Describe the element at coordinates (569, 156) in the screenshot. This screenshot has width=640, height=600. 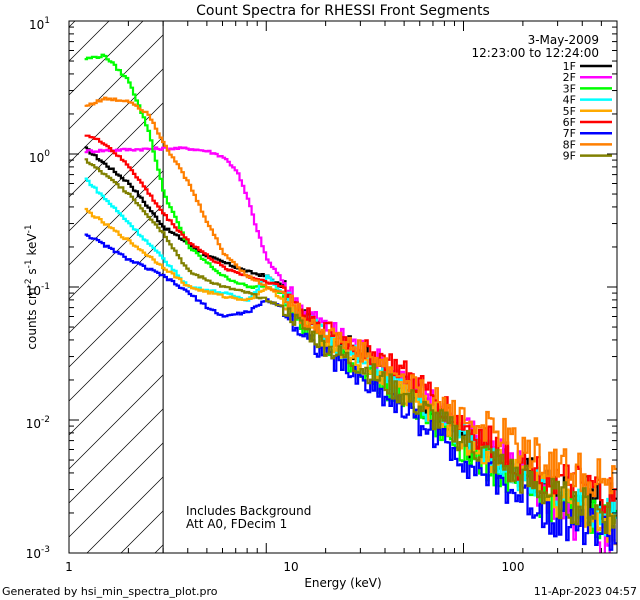
I see `legend-label-9F: 9F` at that location.